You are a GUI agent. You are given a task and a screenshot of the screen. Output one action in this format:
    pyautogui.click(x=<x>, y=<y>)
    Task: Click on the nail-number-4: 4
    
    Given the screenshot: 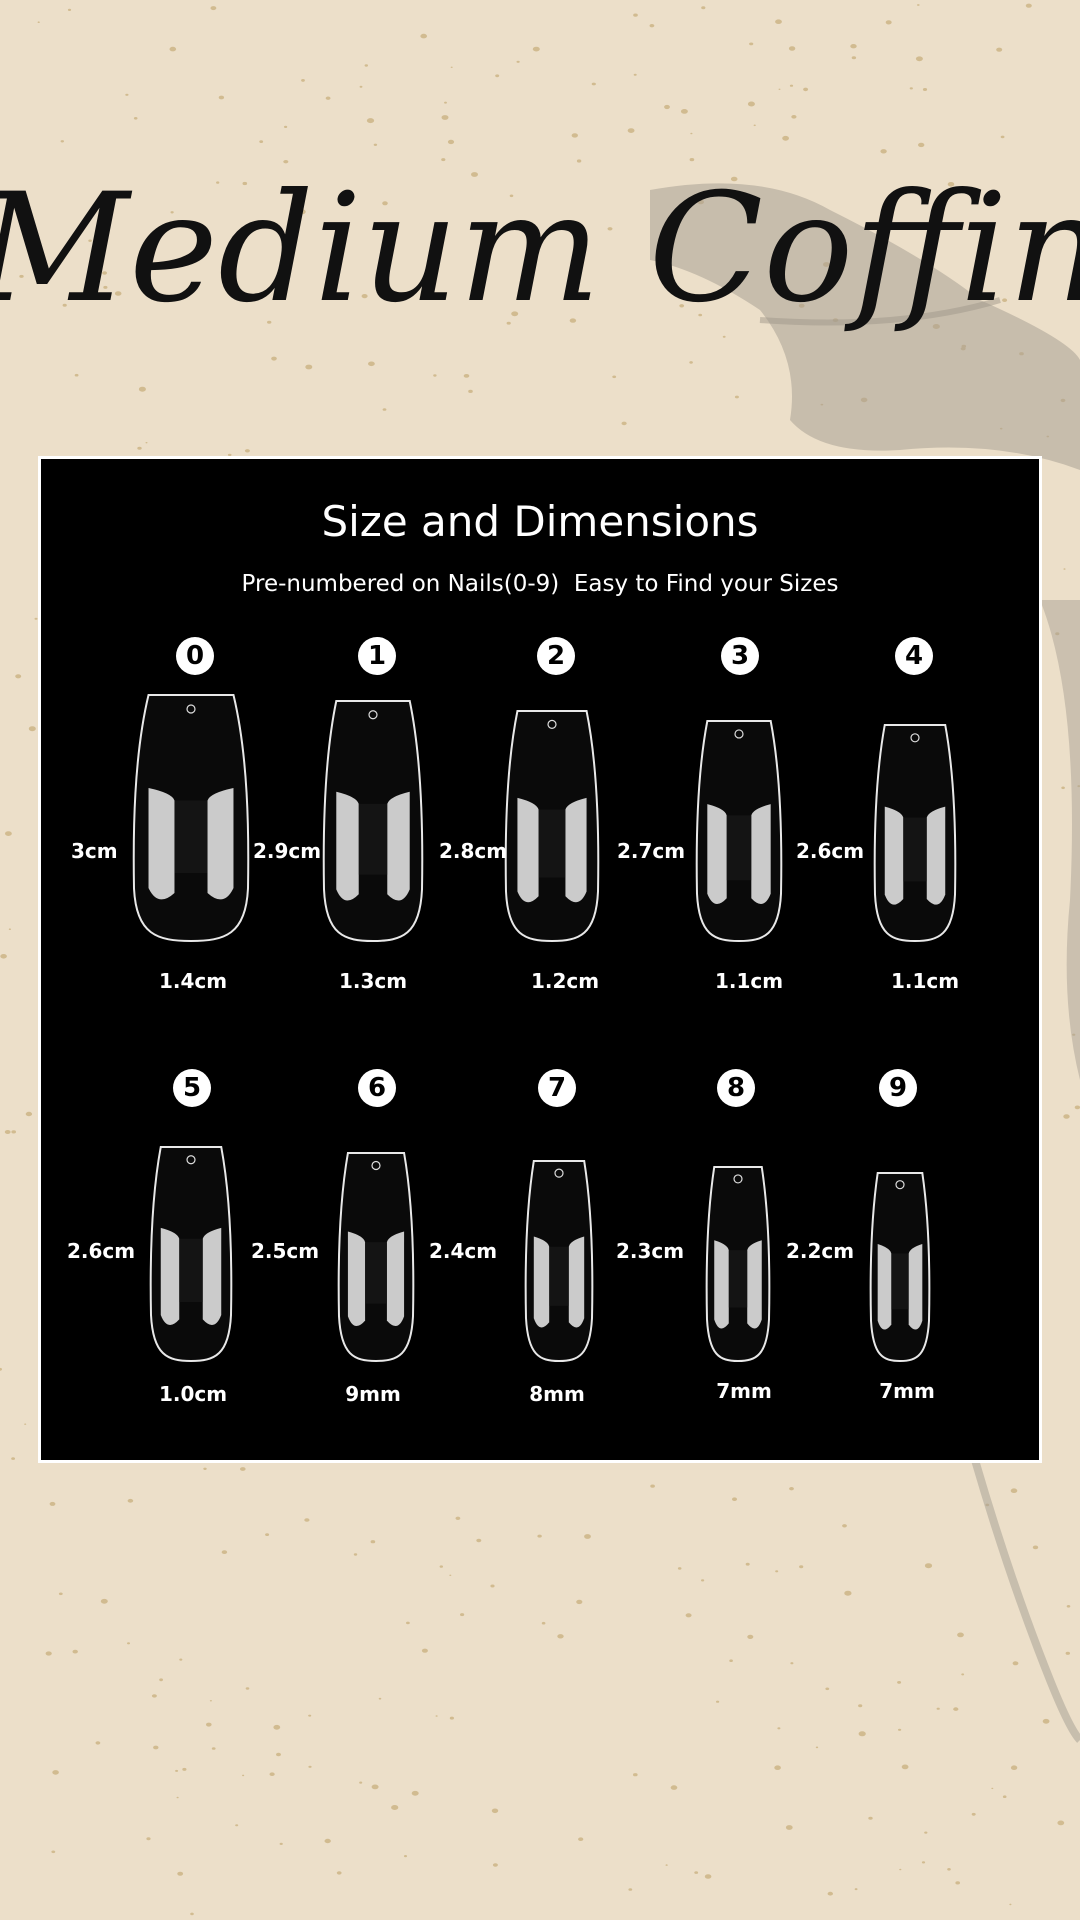 What is the action you would take?
    pyautogui.click(x=914, y=656)
    